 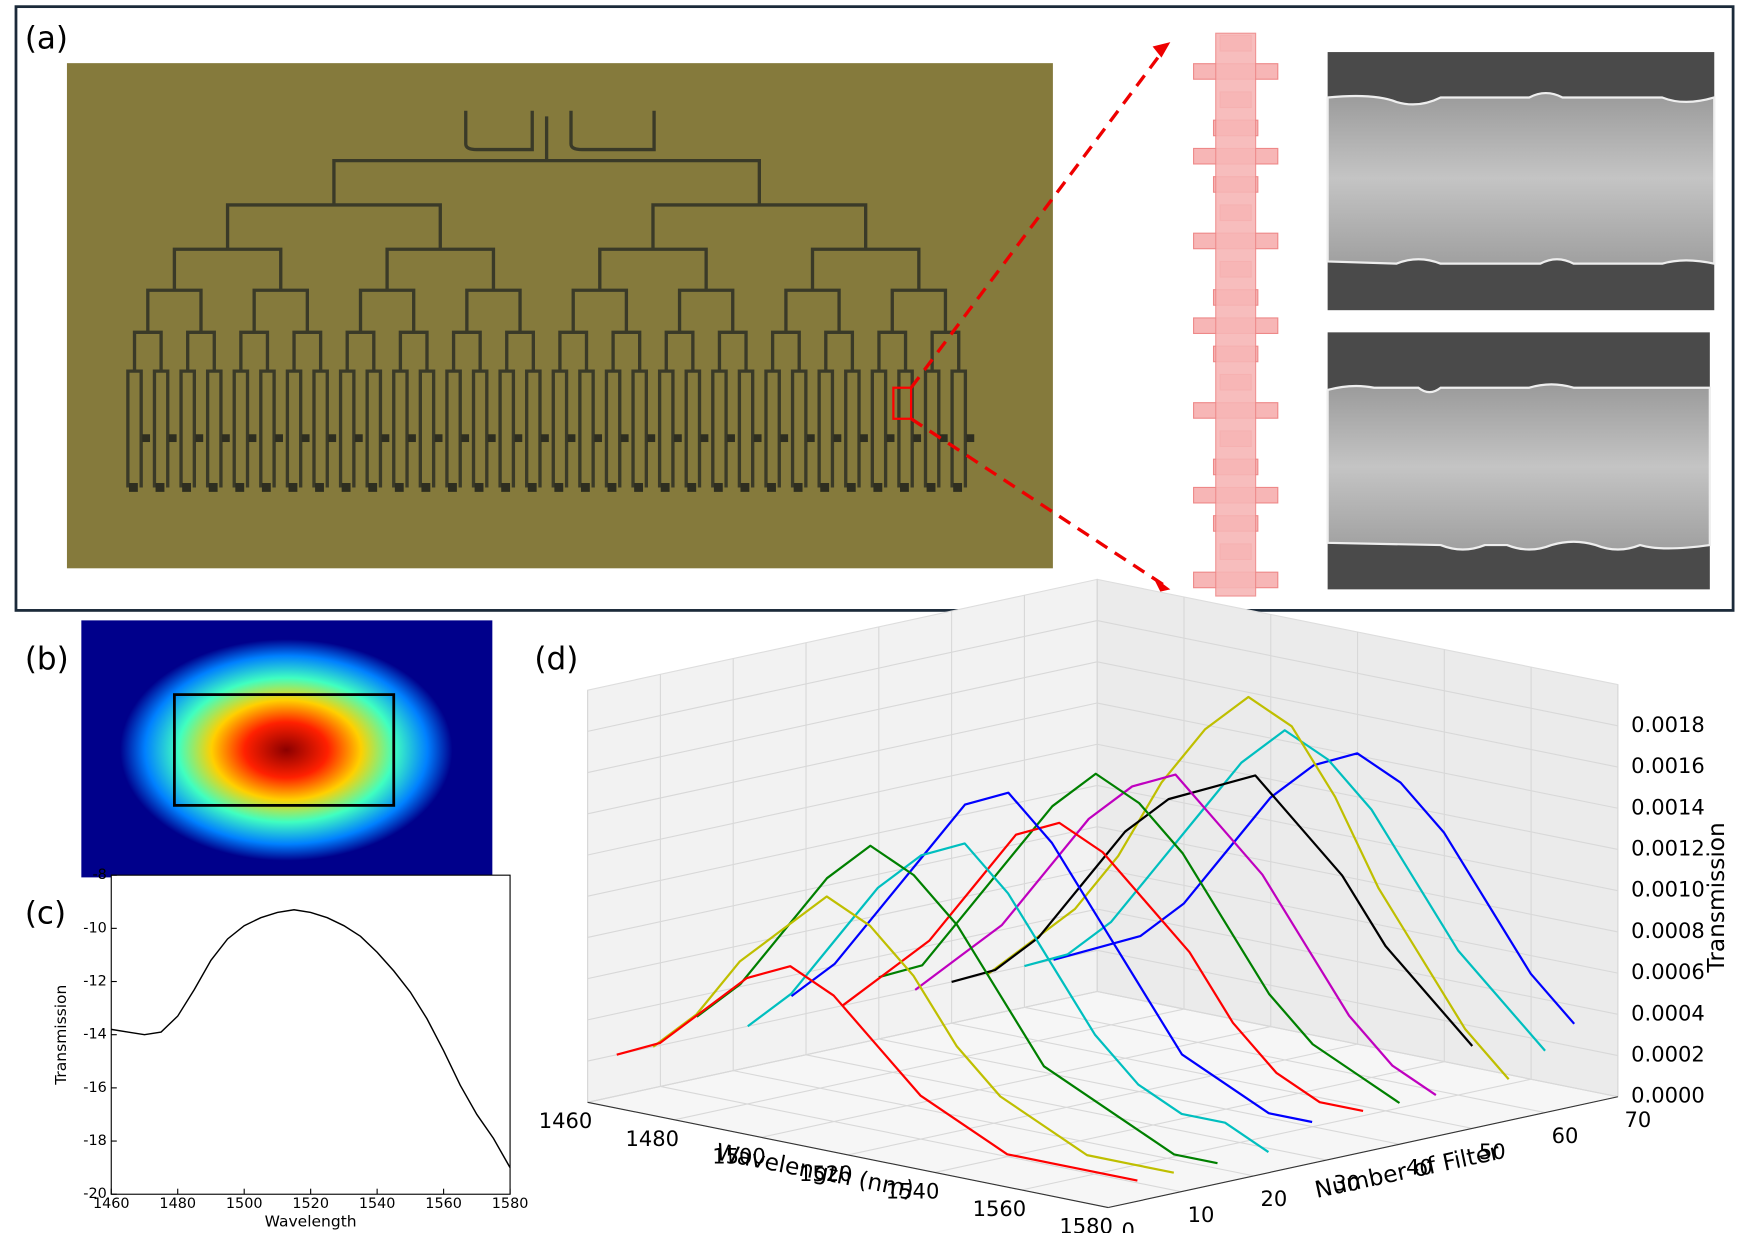 What do you see at coordinates (1037, 218) in the screenshot?
I see `zoom-arrow` at bounding box center [1037, 218].